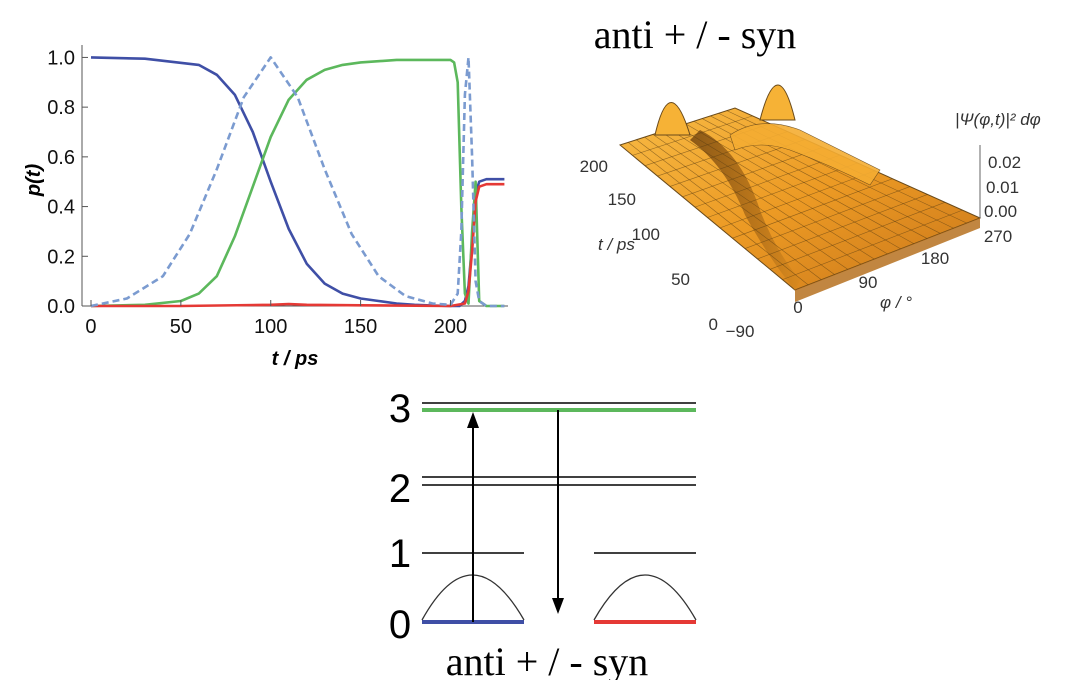 This screenshot has width=1071, height=680. I want to click on surface-mesh, so click(797, 198).